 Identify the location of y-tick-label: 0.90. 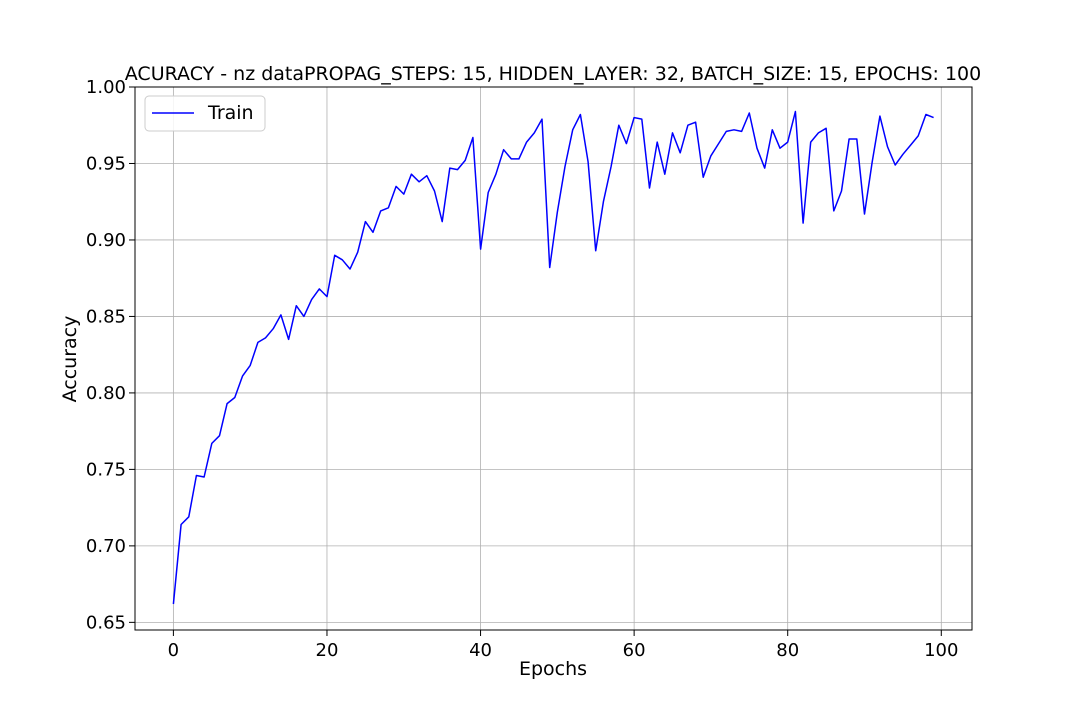
(106, 240).